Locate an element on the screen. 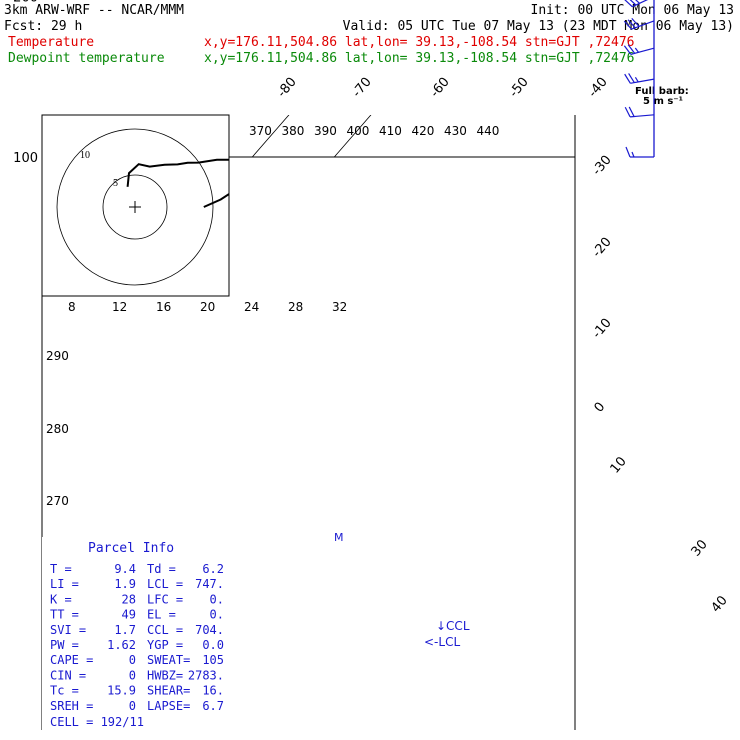 The image size is (740, 740). speed-scale-label: 28 is located at coordinates (295, 307).